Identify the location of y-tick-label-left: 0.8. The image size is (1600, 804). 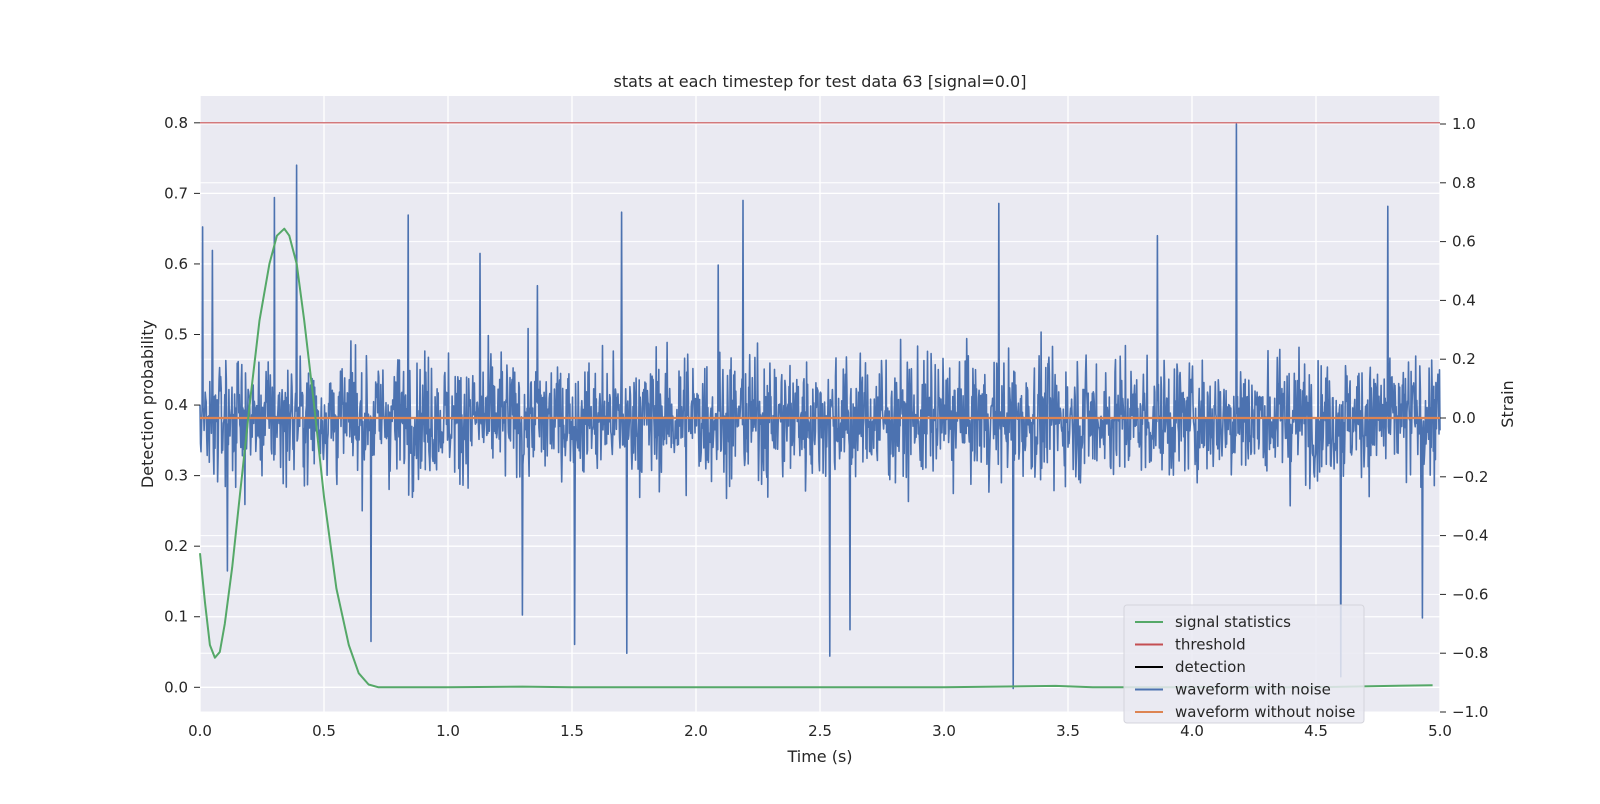
(176, 123).